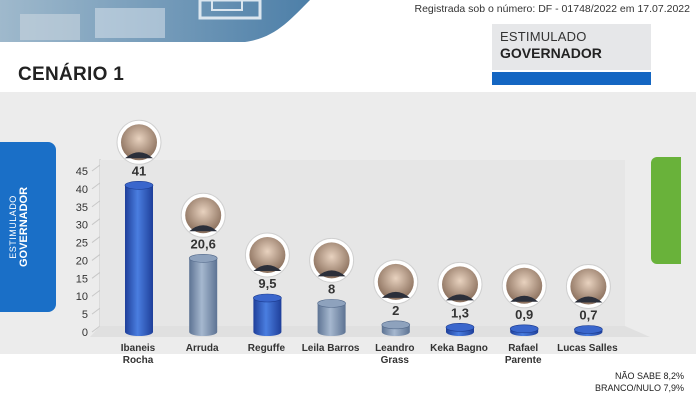 The image size is (696, 400). I want to click on category-label-line: Lucas Salles, so click(587, 348).